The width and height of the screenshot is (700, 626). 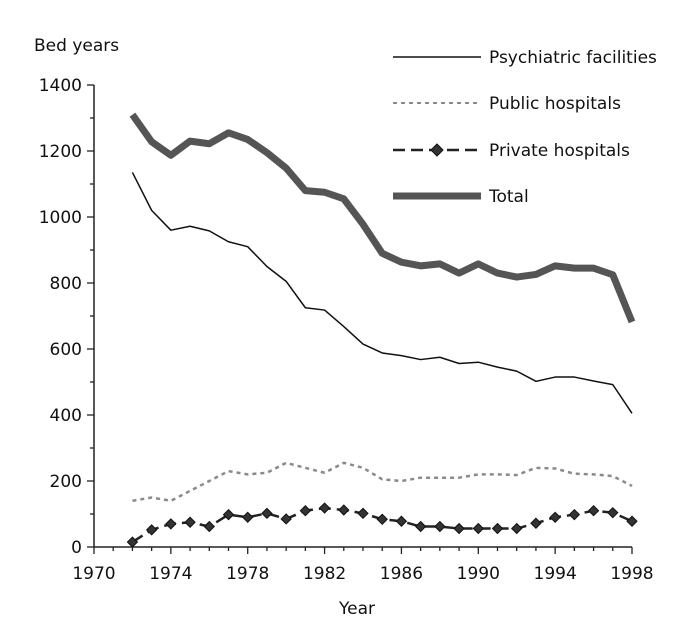 What do you see at coordinates (76, 46) in the screenshot?
I see `y-axis-title: Bed years` at bounding box center [76, 46].